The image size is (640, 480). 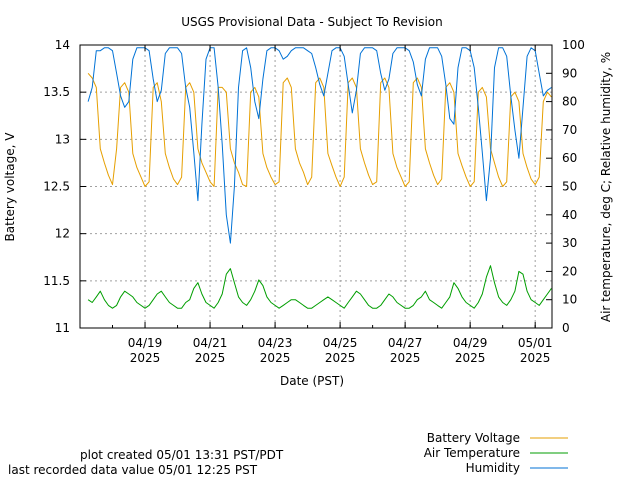 I want to click on plot-created-note: plot created 05/01 13:31 PST/PDT, so click(x=182, y=455).